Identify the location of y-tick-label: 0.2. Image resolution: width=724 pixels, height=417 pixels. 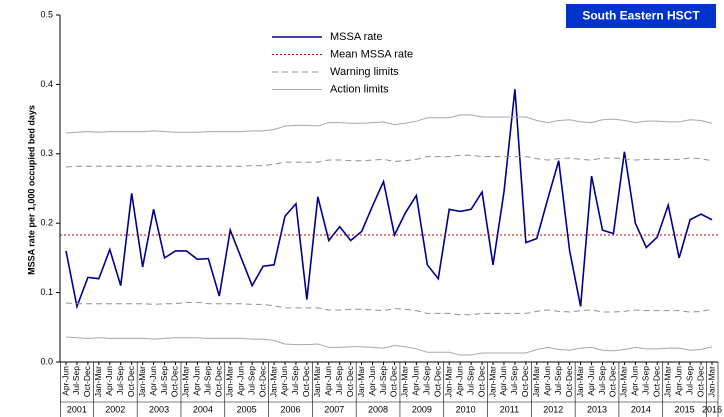
(46, 223).